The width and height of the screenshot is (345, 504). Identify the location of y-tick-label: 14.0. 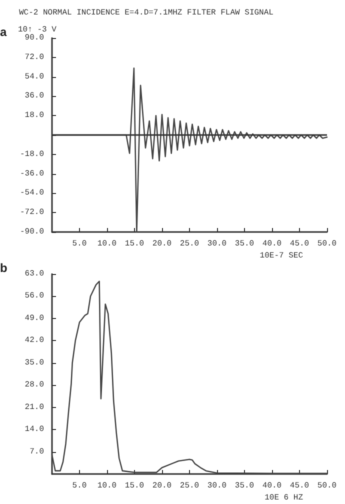
(34, 429).